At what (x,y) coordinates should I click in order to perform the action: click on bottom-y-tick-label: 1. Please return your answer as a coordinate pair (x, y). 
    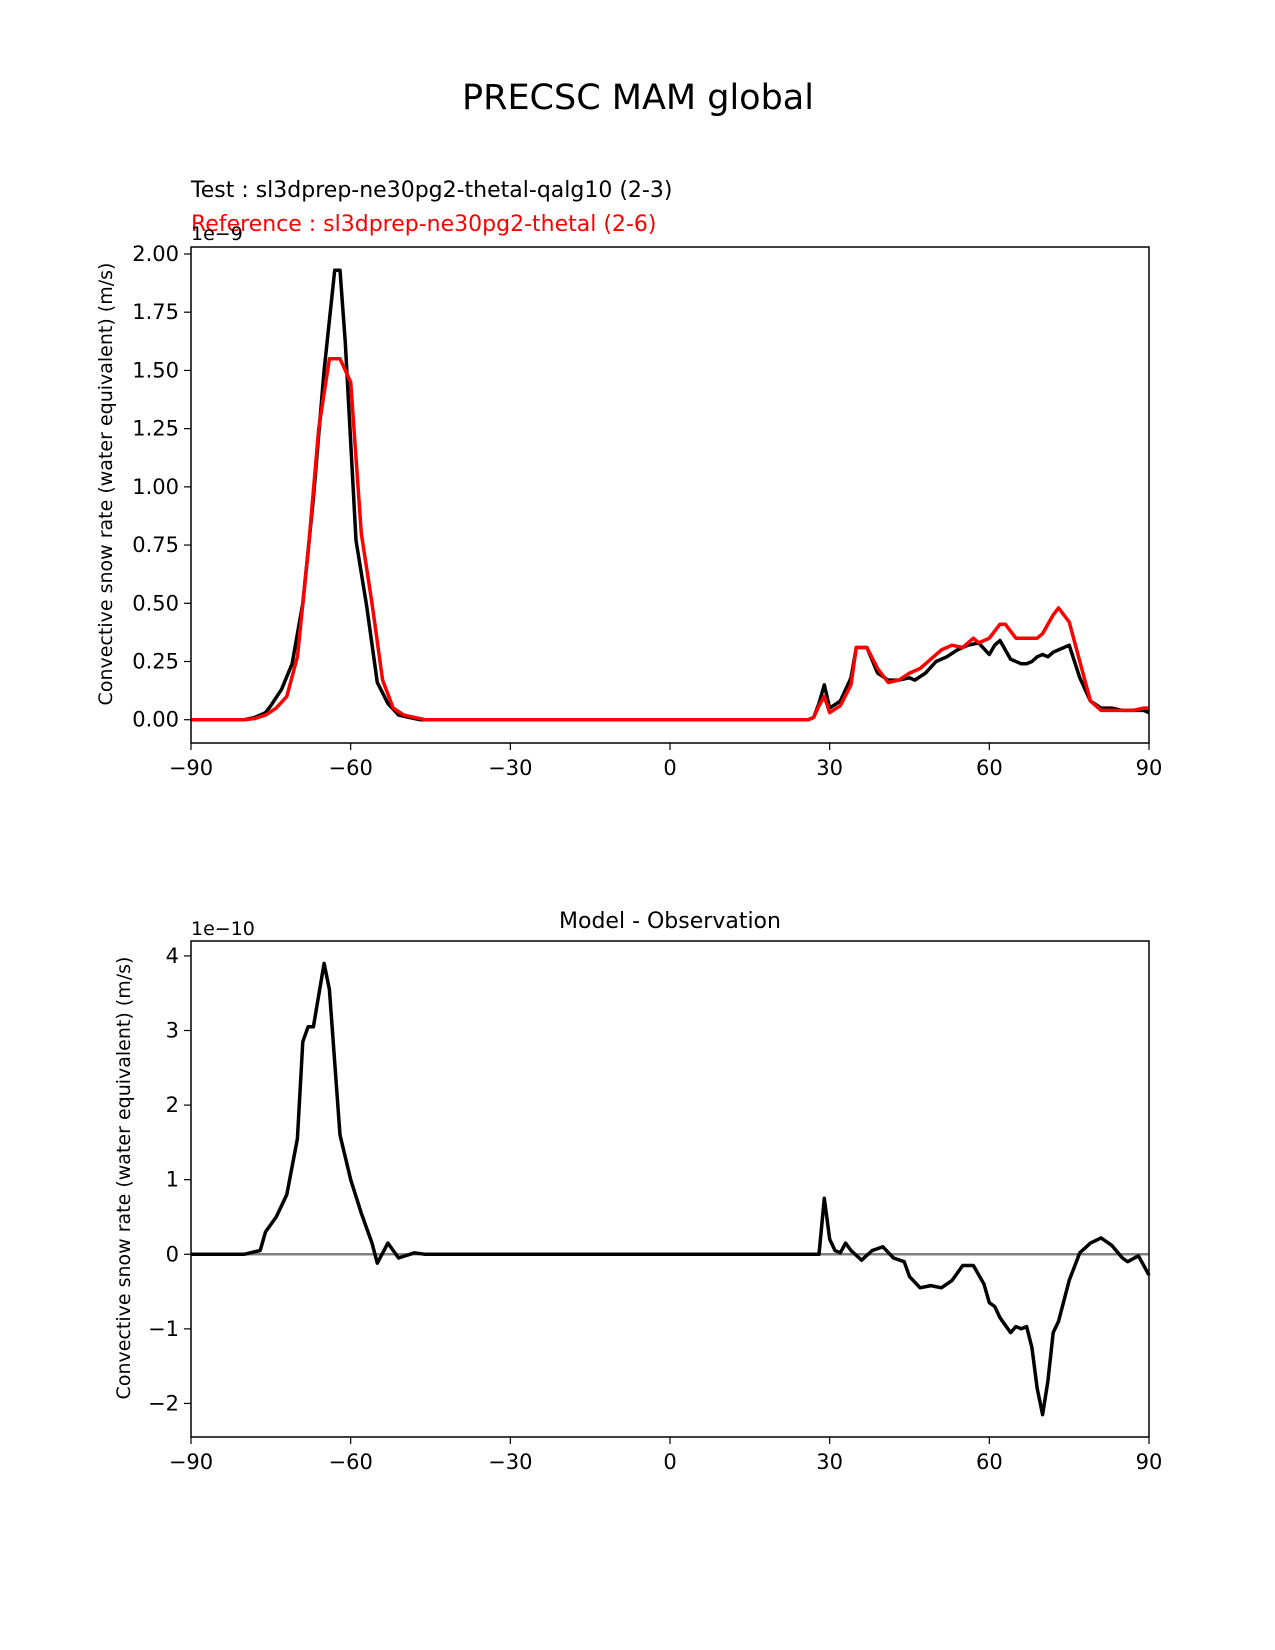
    Looking at the image, I should click on (172, 1180).